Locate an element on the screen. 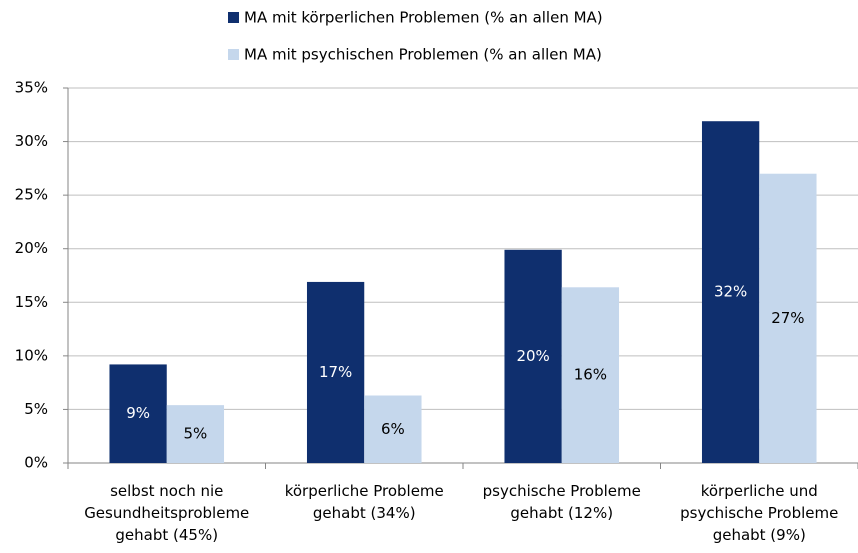 The image size is (858, 553). x-tick-label: psychische Probleme gehabt (12%) is located at coordinates (561, 502).